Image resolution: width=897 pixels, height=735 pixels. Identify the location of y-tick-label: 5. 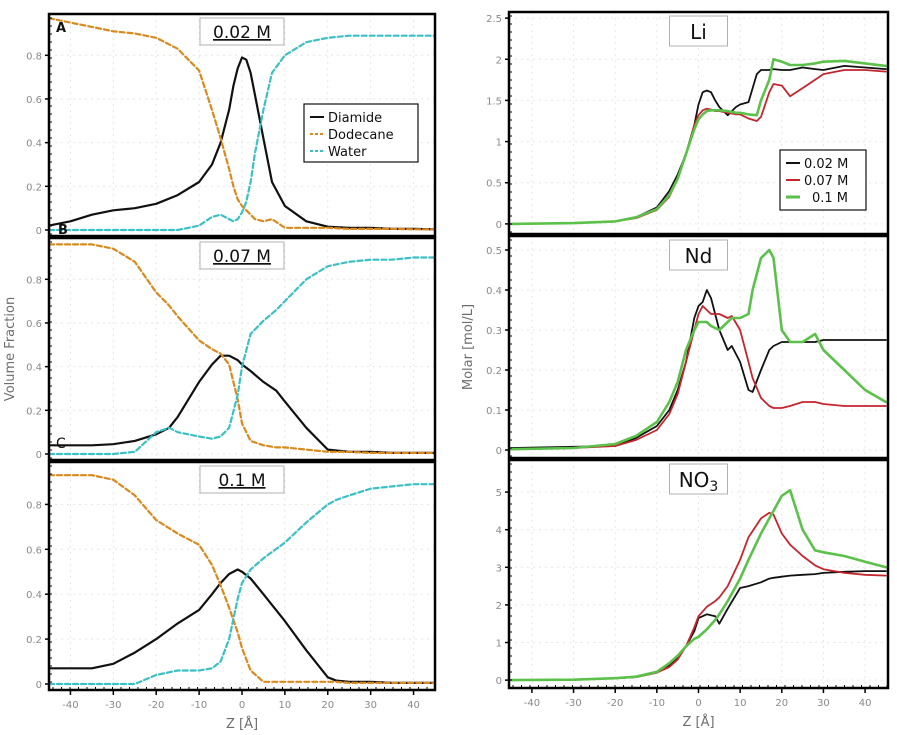
(499, 493).